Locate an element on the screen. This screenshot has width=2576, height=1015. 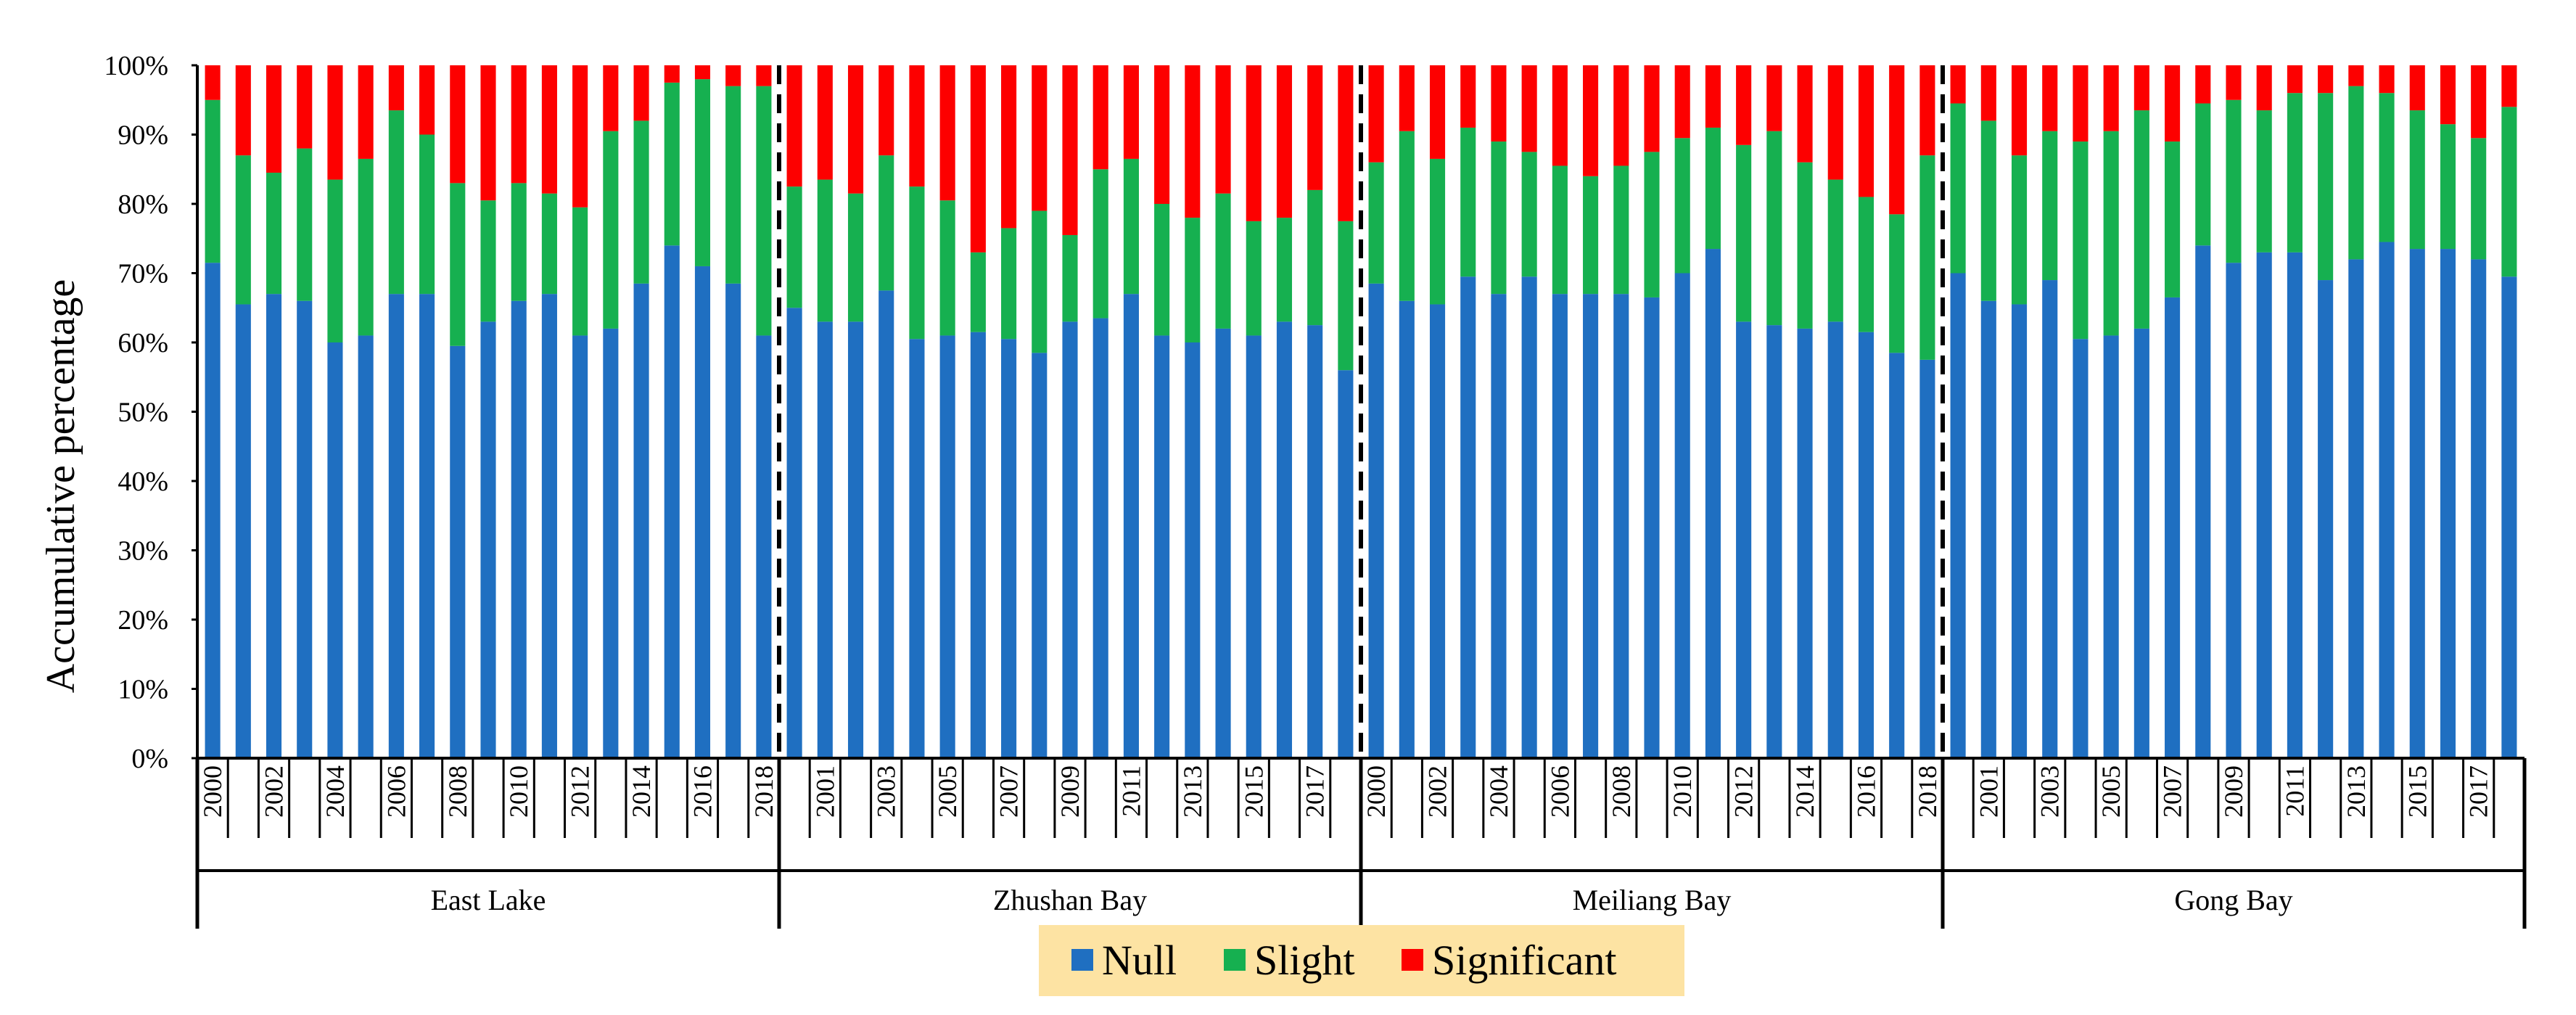
region-label: Meiliang Bay is located at coordinates (1652, 900).